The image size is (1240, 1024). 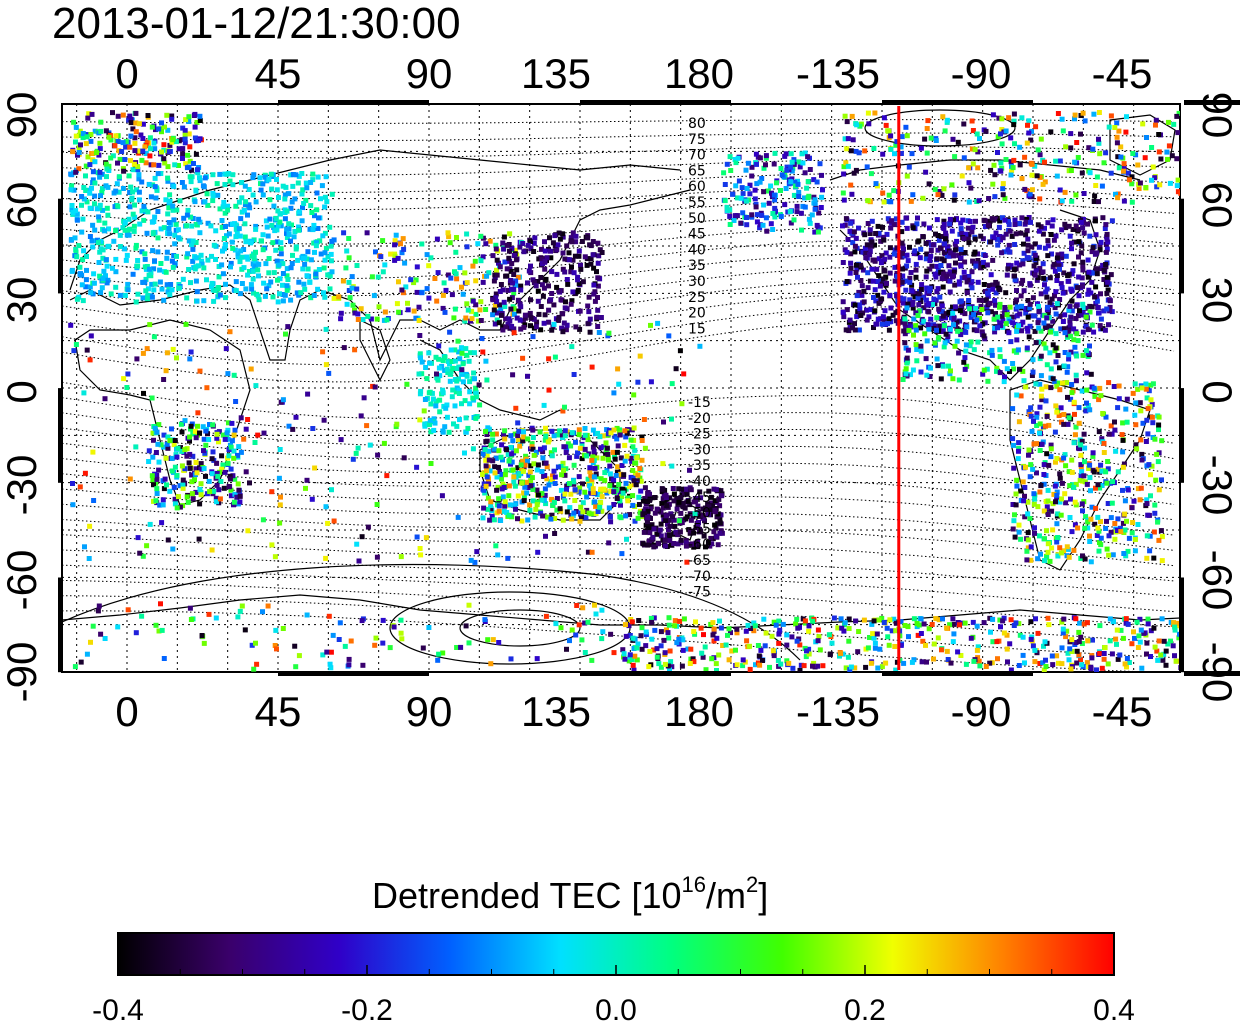 I want to click on south-pole-contour, so click(x=520, y=628).